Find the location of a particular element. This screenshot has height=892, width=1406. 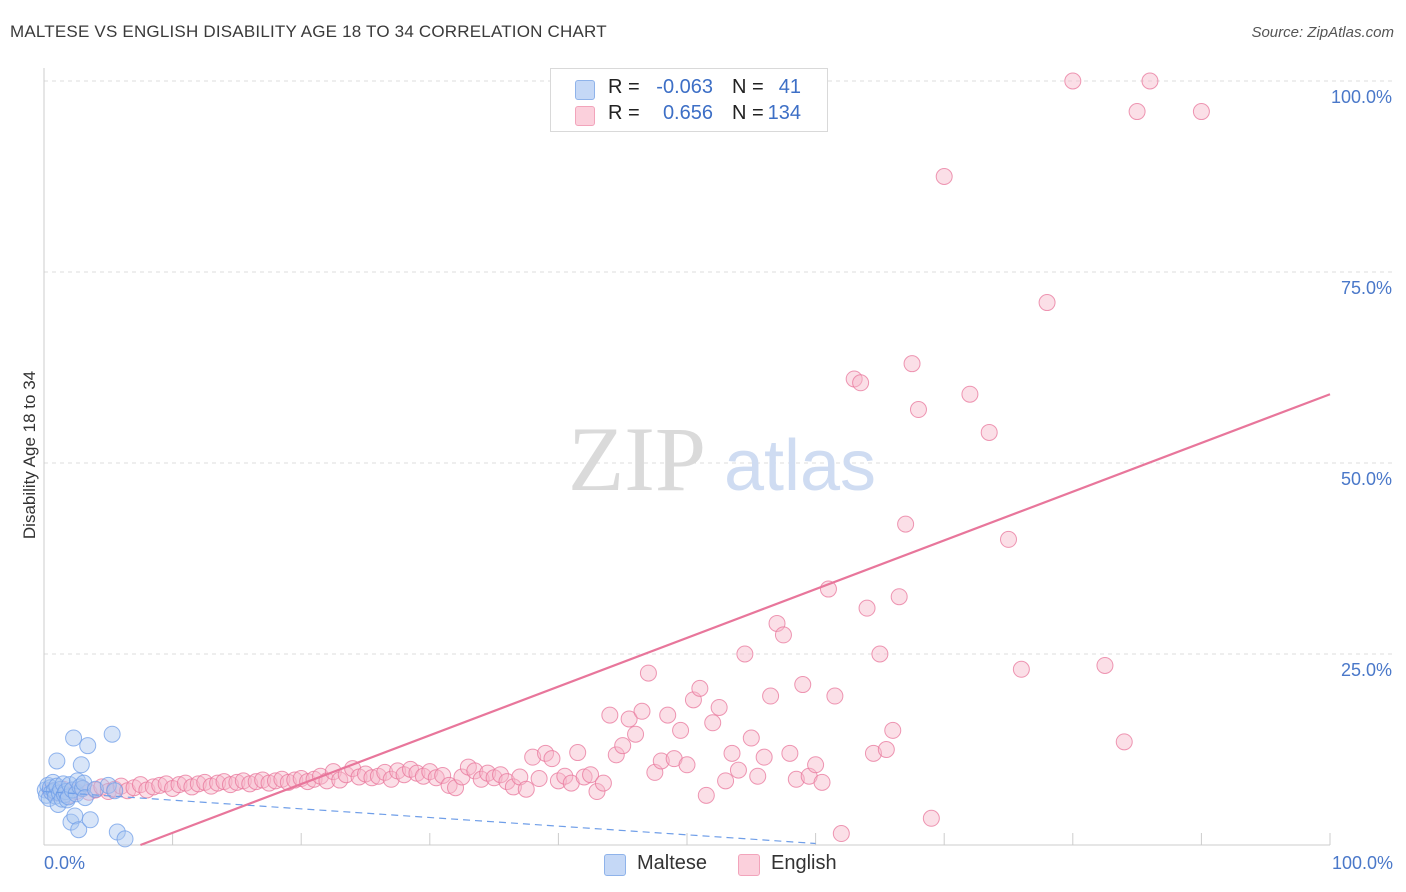

y-tick-label: 75.0% is located at coordinates (1366, 288).